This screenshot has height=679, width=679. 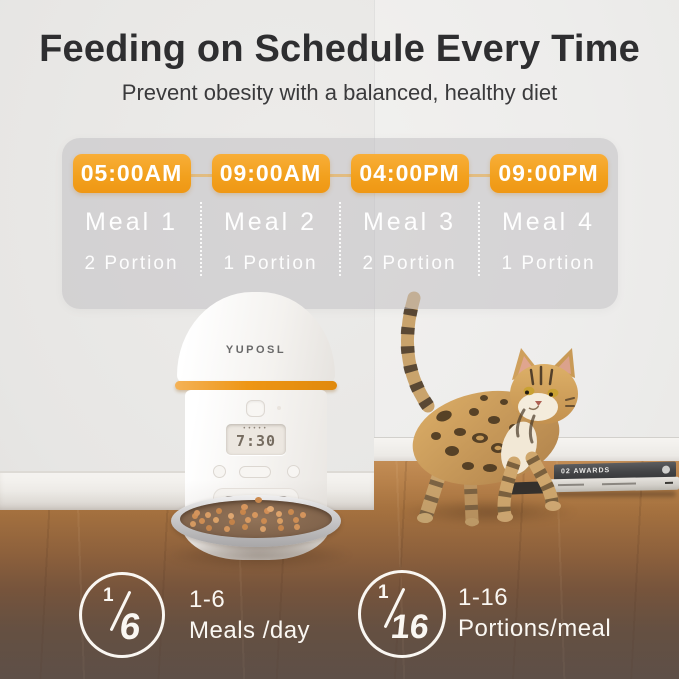 I want to click on pet-feeder: YUPOSL ••••• 7:30, so click(x=258, y=431).